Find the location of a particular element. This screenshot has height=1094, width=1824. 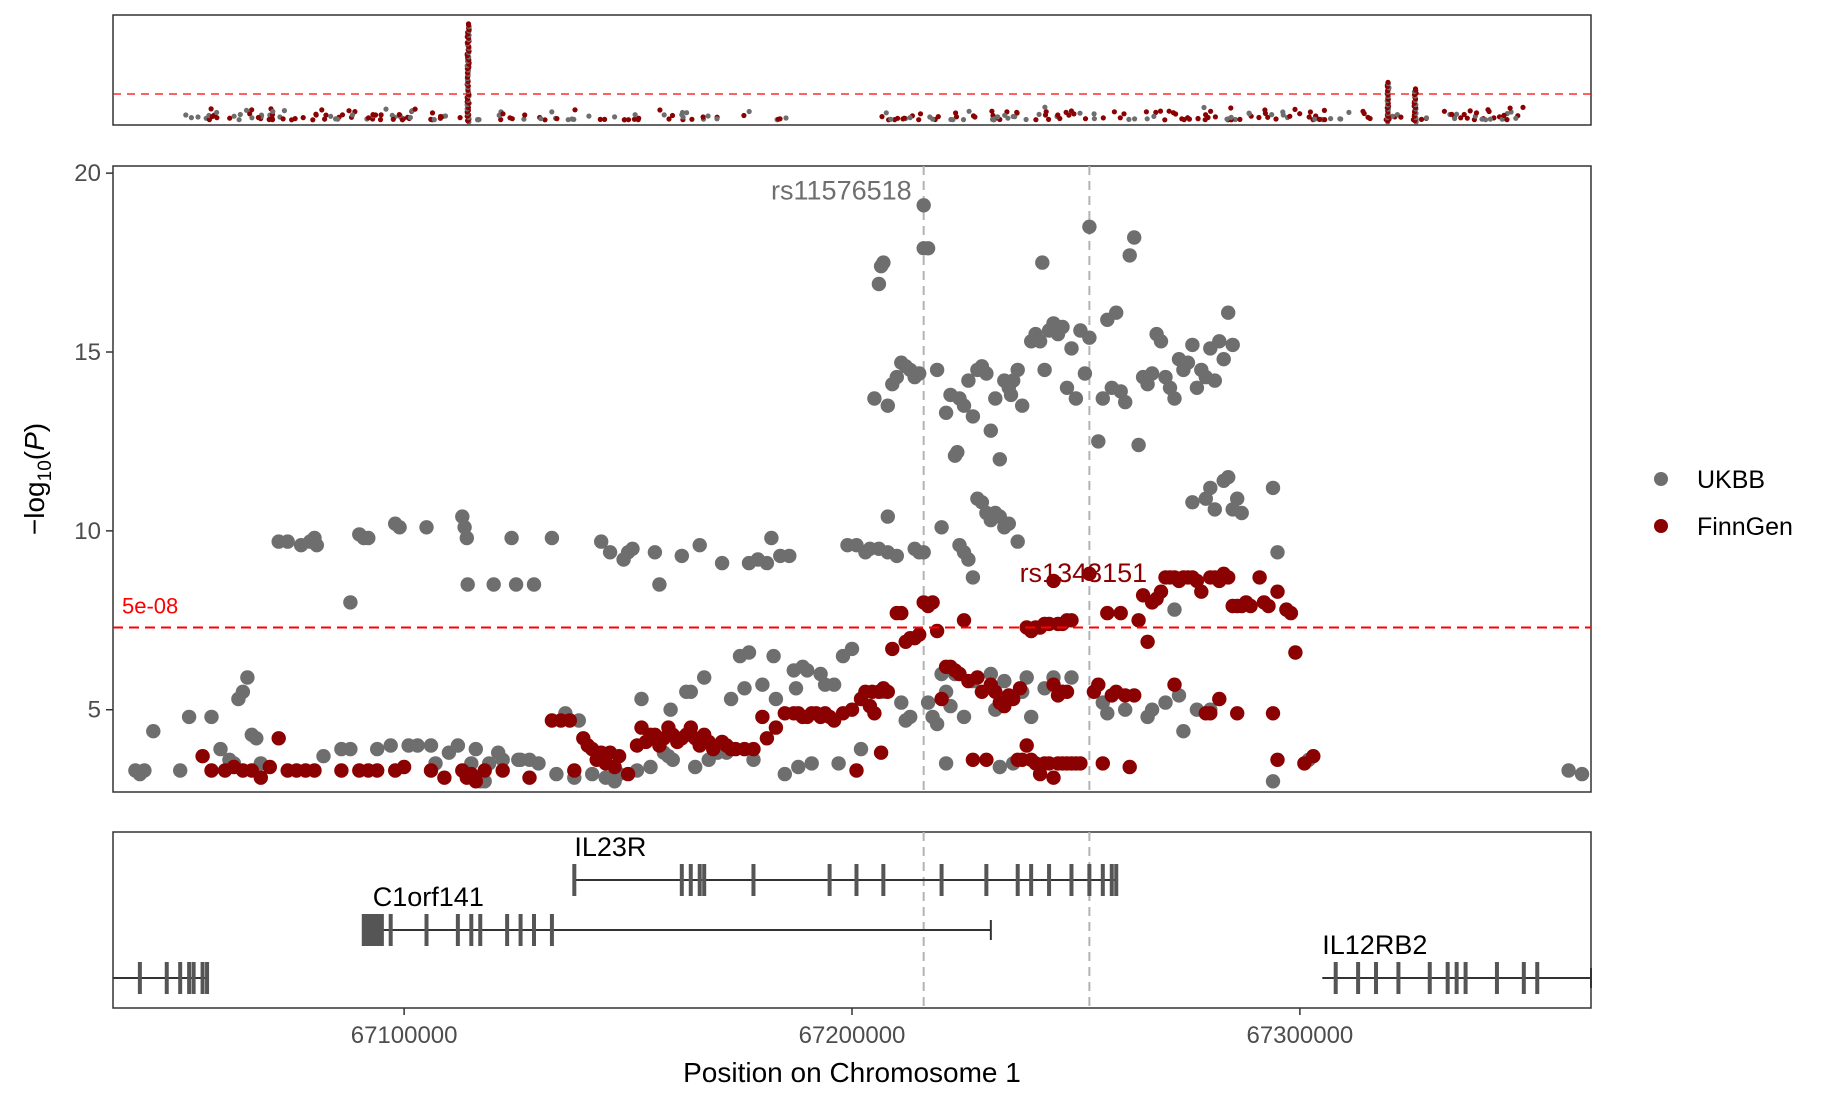

x-tick-label: 67300000 is located at coordinates (1299, 1035).